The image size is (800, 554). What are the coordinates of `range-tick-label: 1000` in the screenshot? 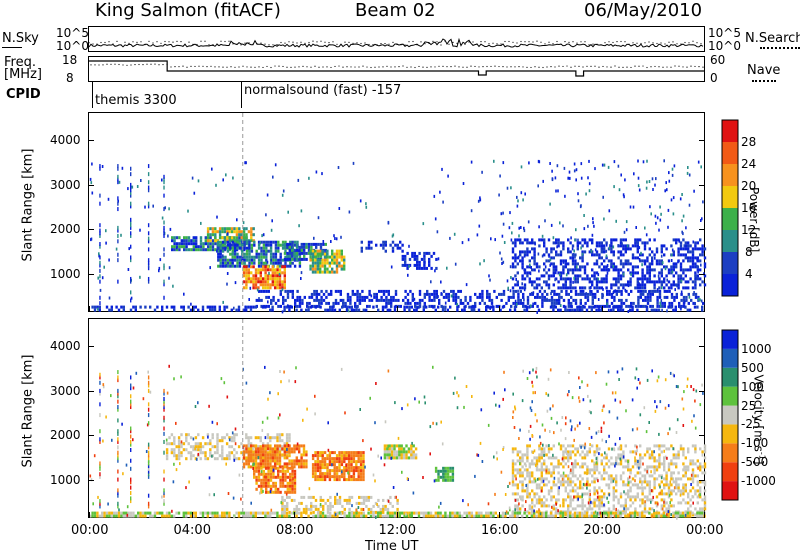 It's located at (65, 274).